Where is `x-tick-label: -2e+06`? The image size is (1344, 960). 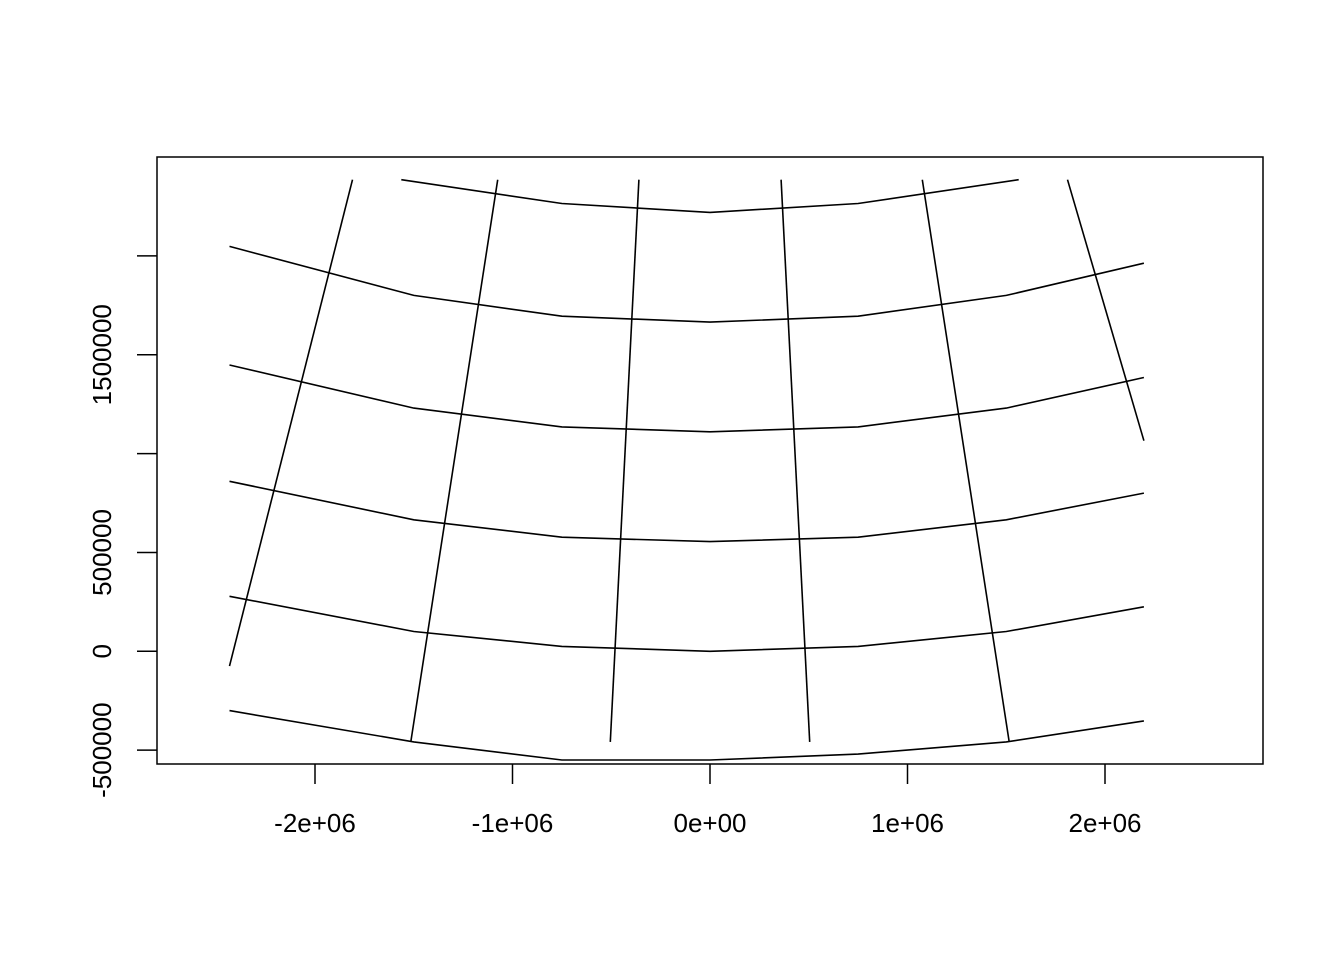 x-tick-label: -2e+06 is located at coordinates (315, 823).